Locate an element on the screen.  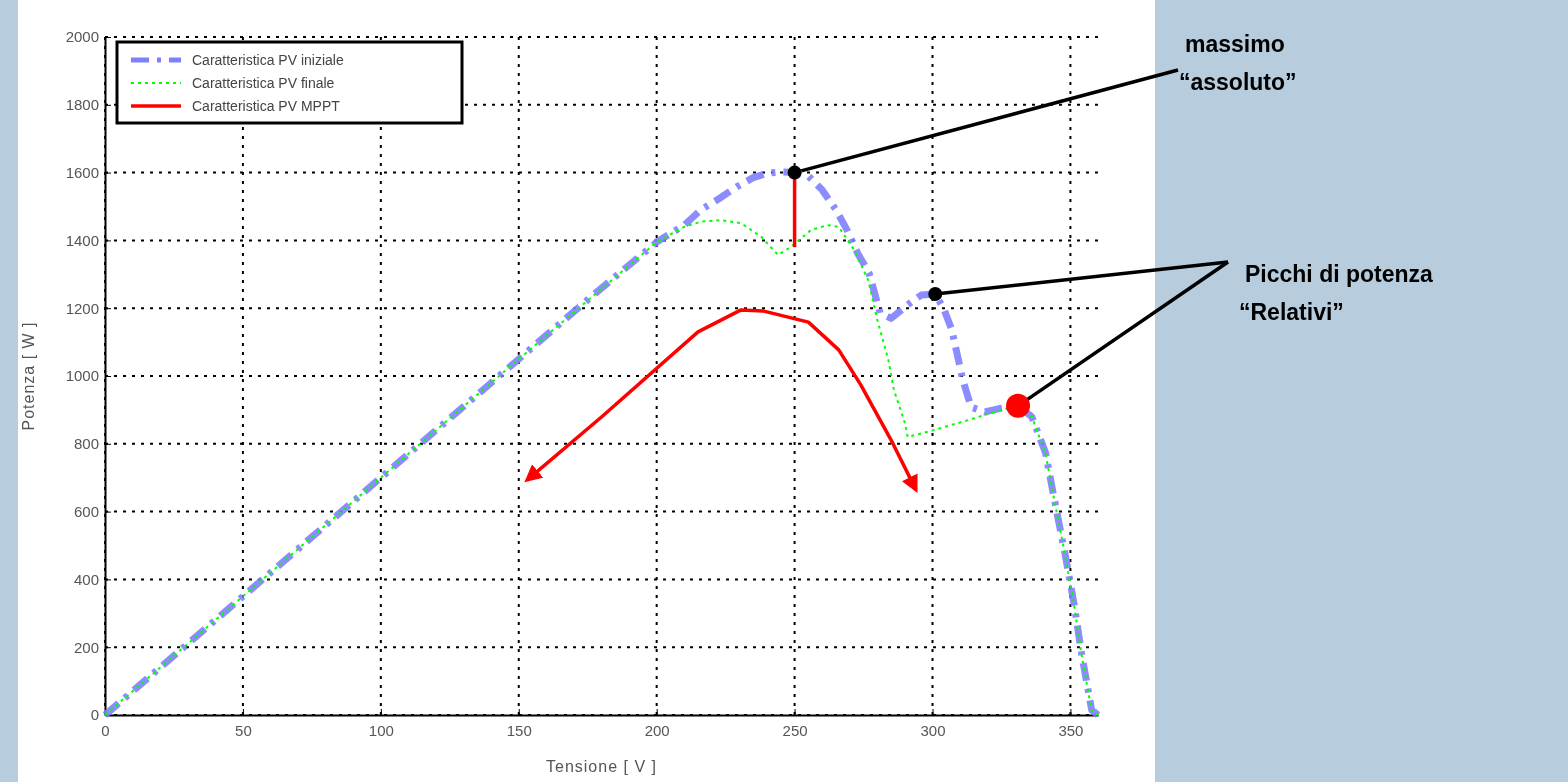
y-tick-label: 800 is located at coordinates (86, 444).